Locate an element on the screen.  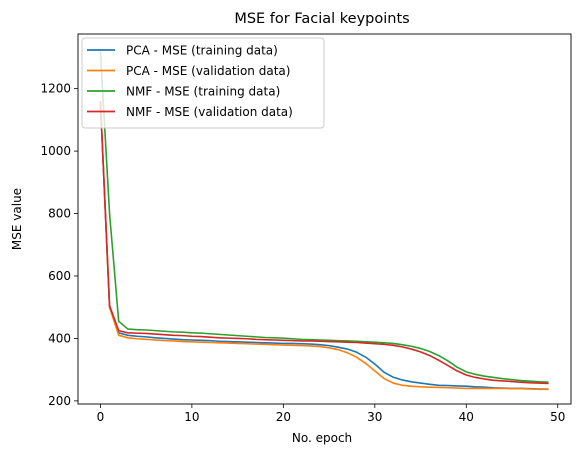
legend-label: PCA - MSE (validation data) is located at coordinates (208, 71).